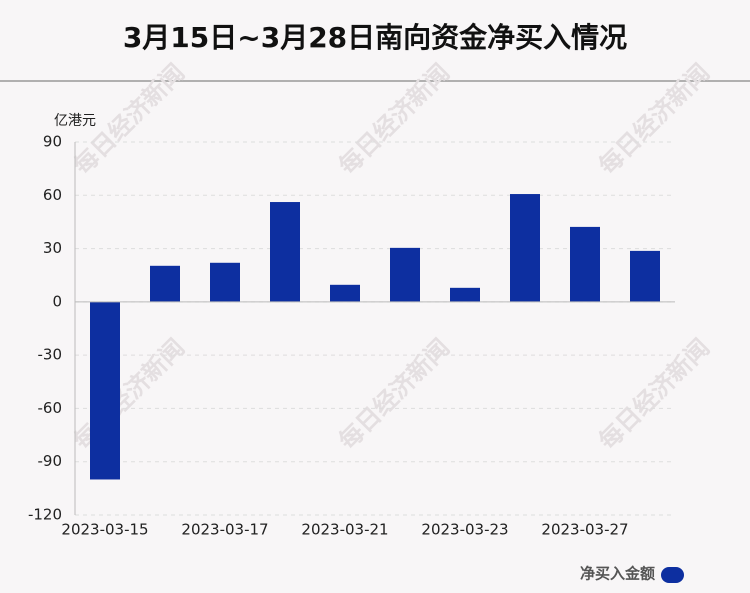 This screenshot has width=750, height=593. What do you see at coordinates (57, 301) in the screenshot?
I see `y-tick-label: 0` at bounding box center [57, 301].